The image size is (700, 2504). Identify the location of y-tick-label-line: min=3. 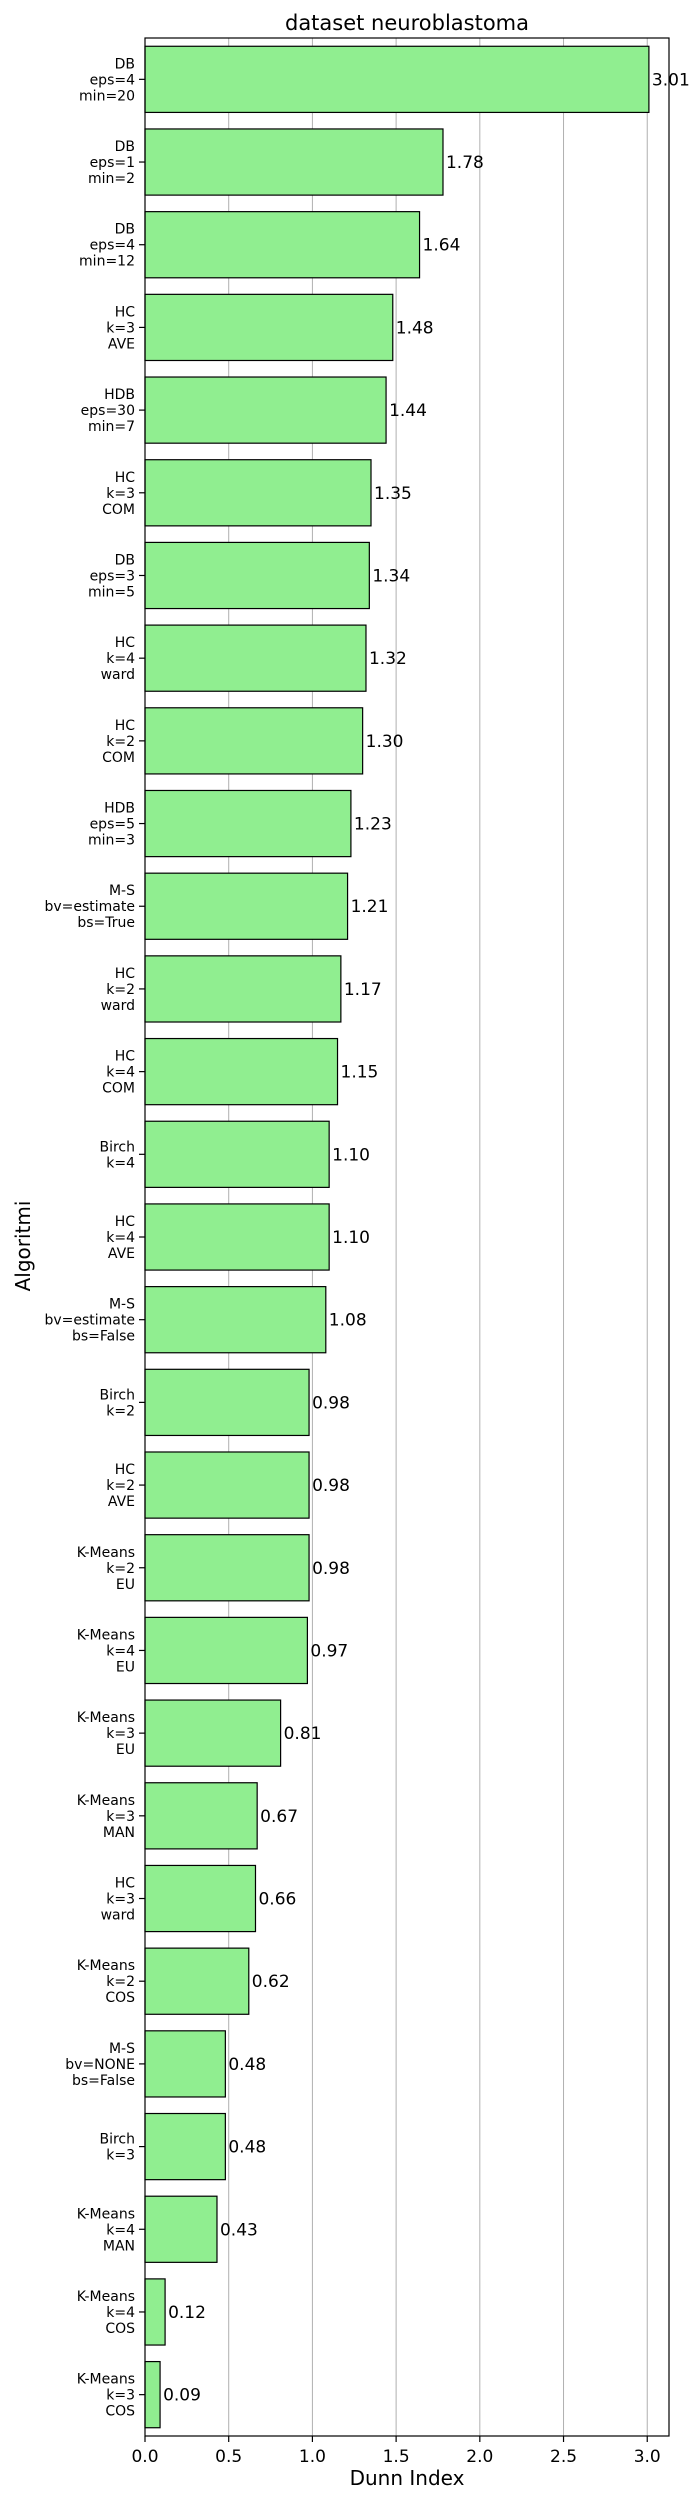
(111, 841).